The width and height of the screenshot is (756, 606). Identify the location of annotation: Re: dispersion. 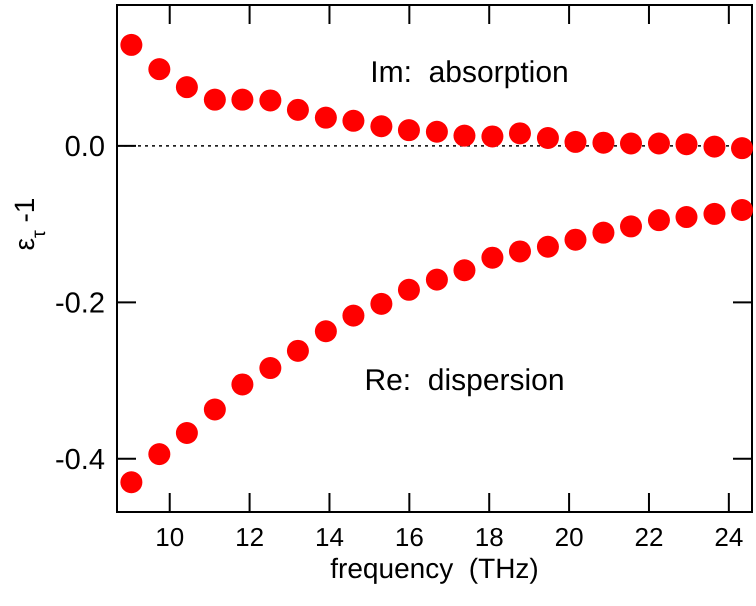
(464, 380).